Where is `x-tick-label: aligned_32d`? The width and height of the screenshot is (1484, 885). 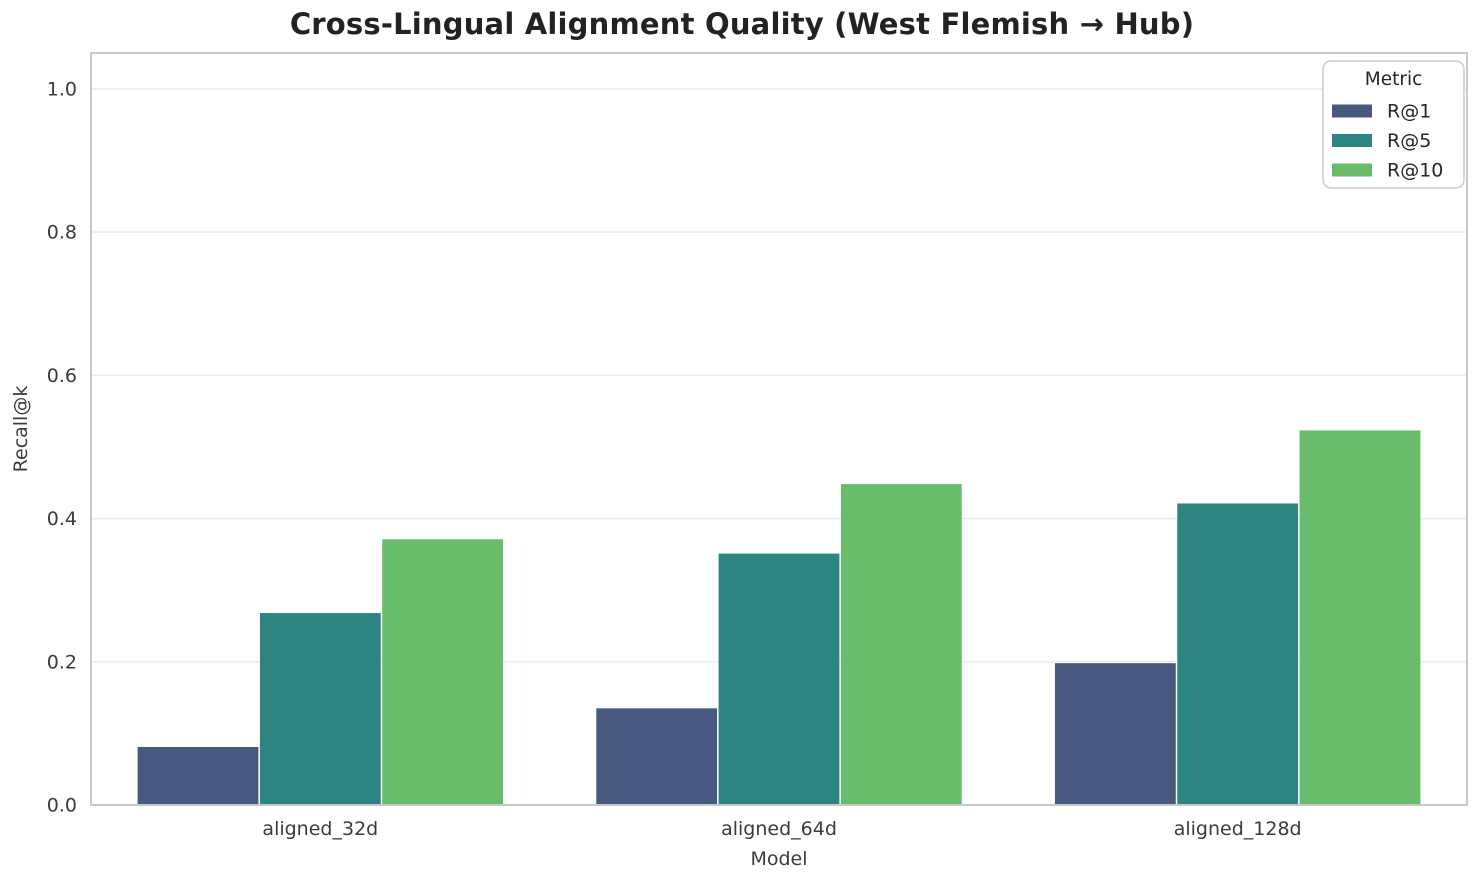 x-tick-label: aligned_32d is located at coordinates (320, 829).